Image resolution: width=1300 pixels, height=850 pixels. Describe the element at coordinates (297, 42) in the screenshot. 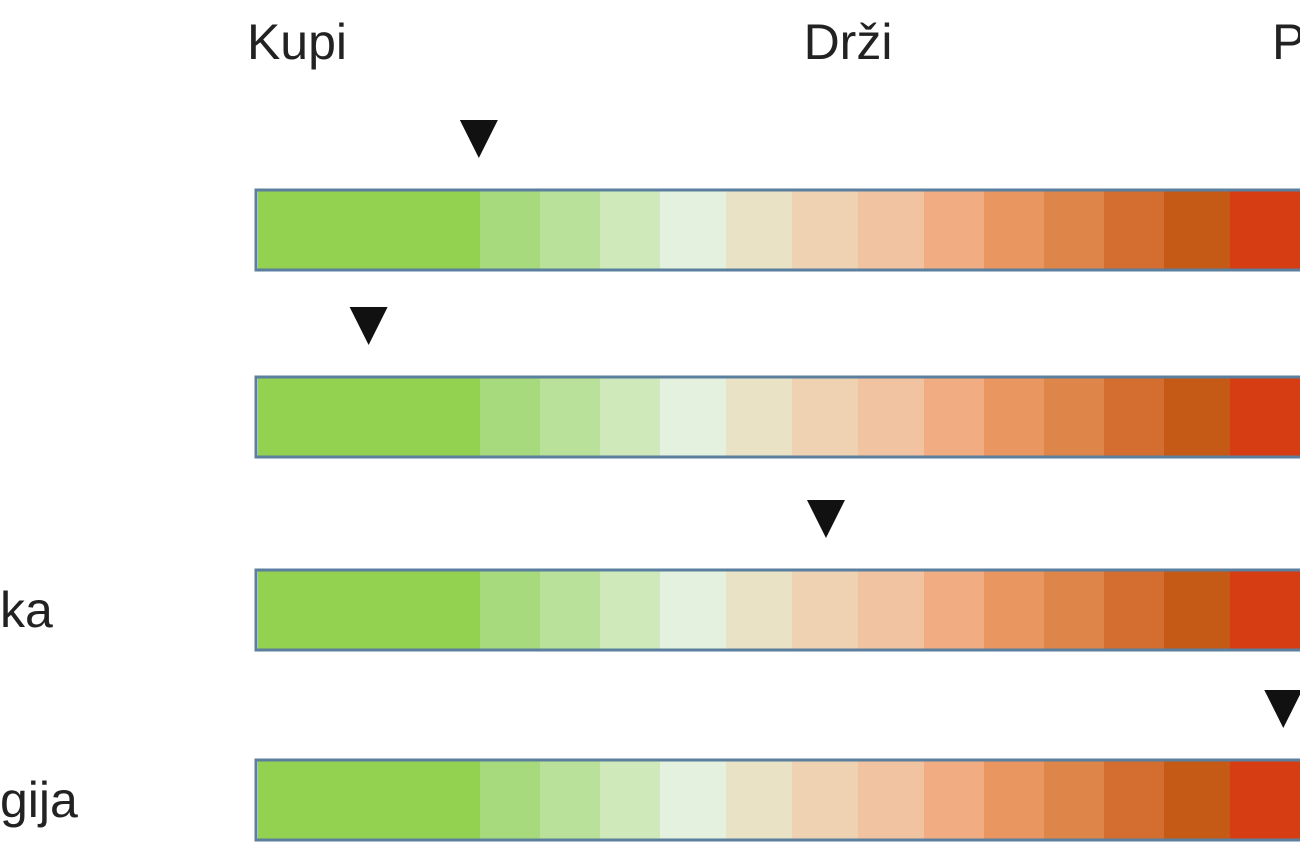

I see `header-label: Kupi` at that location.